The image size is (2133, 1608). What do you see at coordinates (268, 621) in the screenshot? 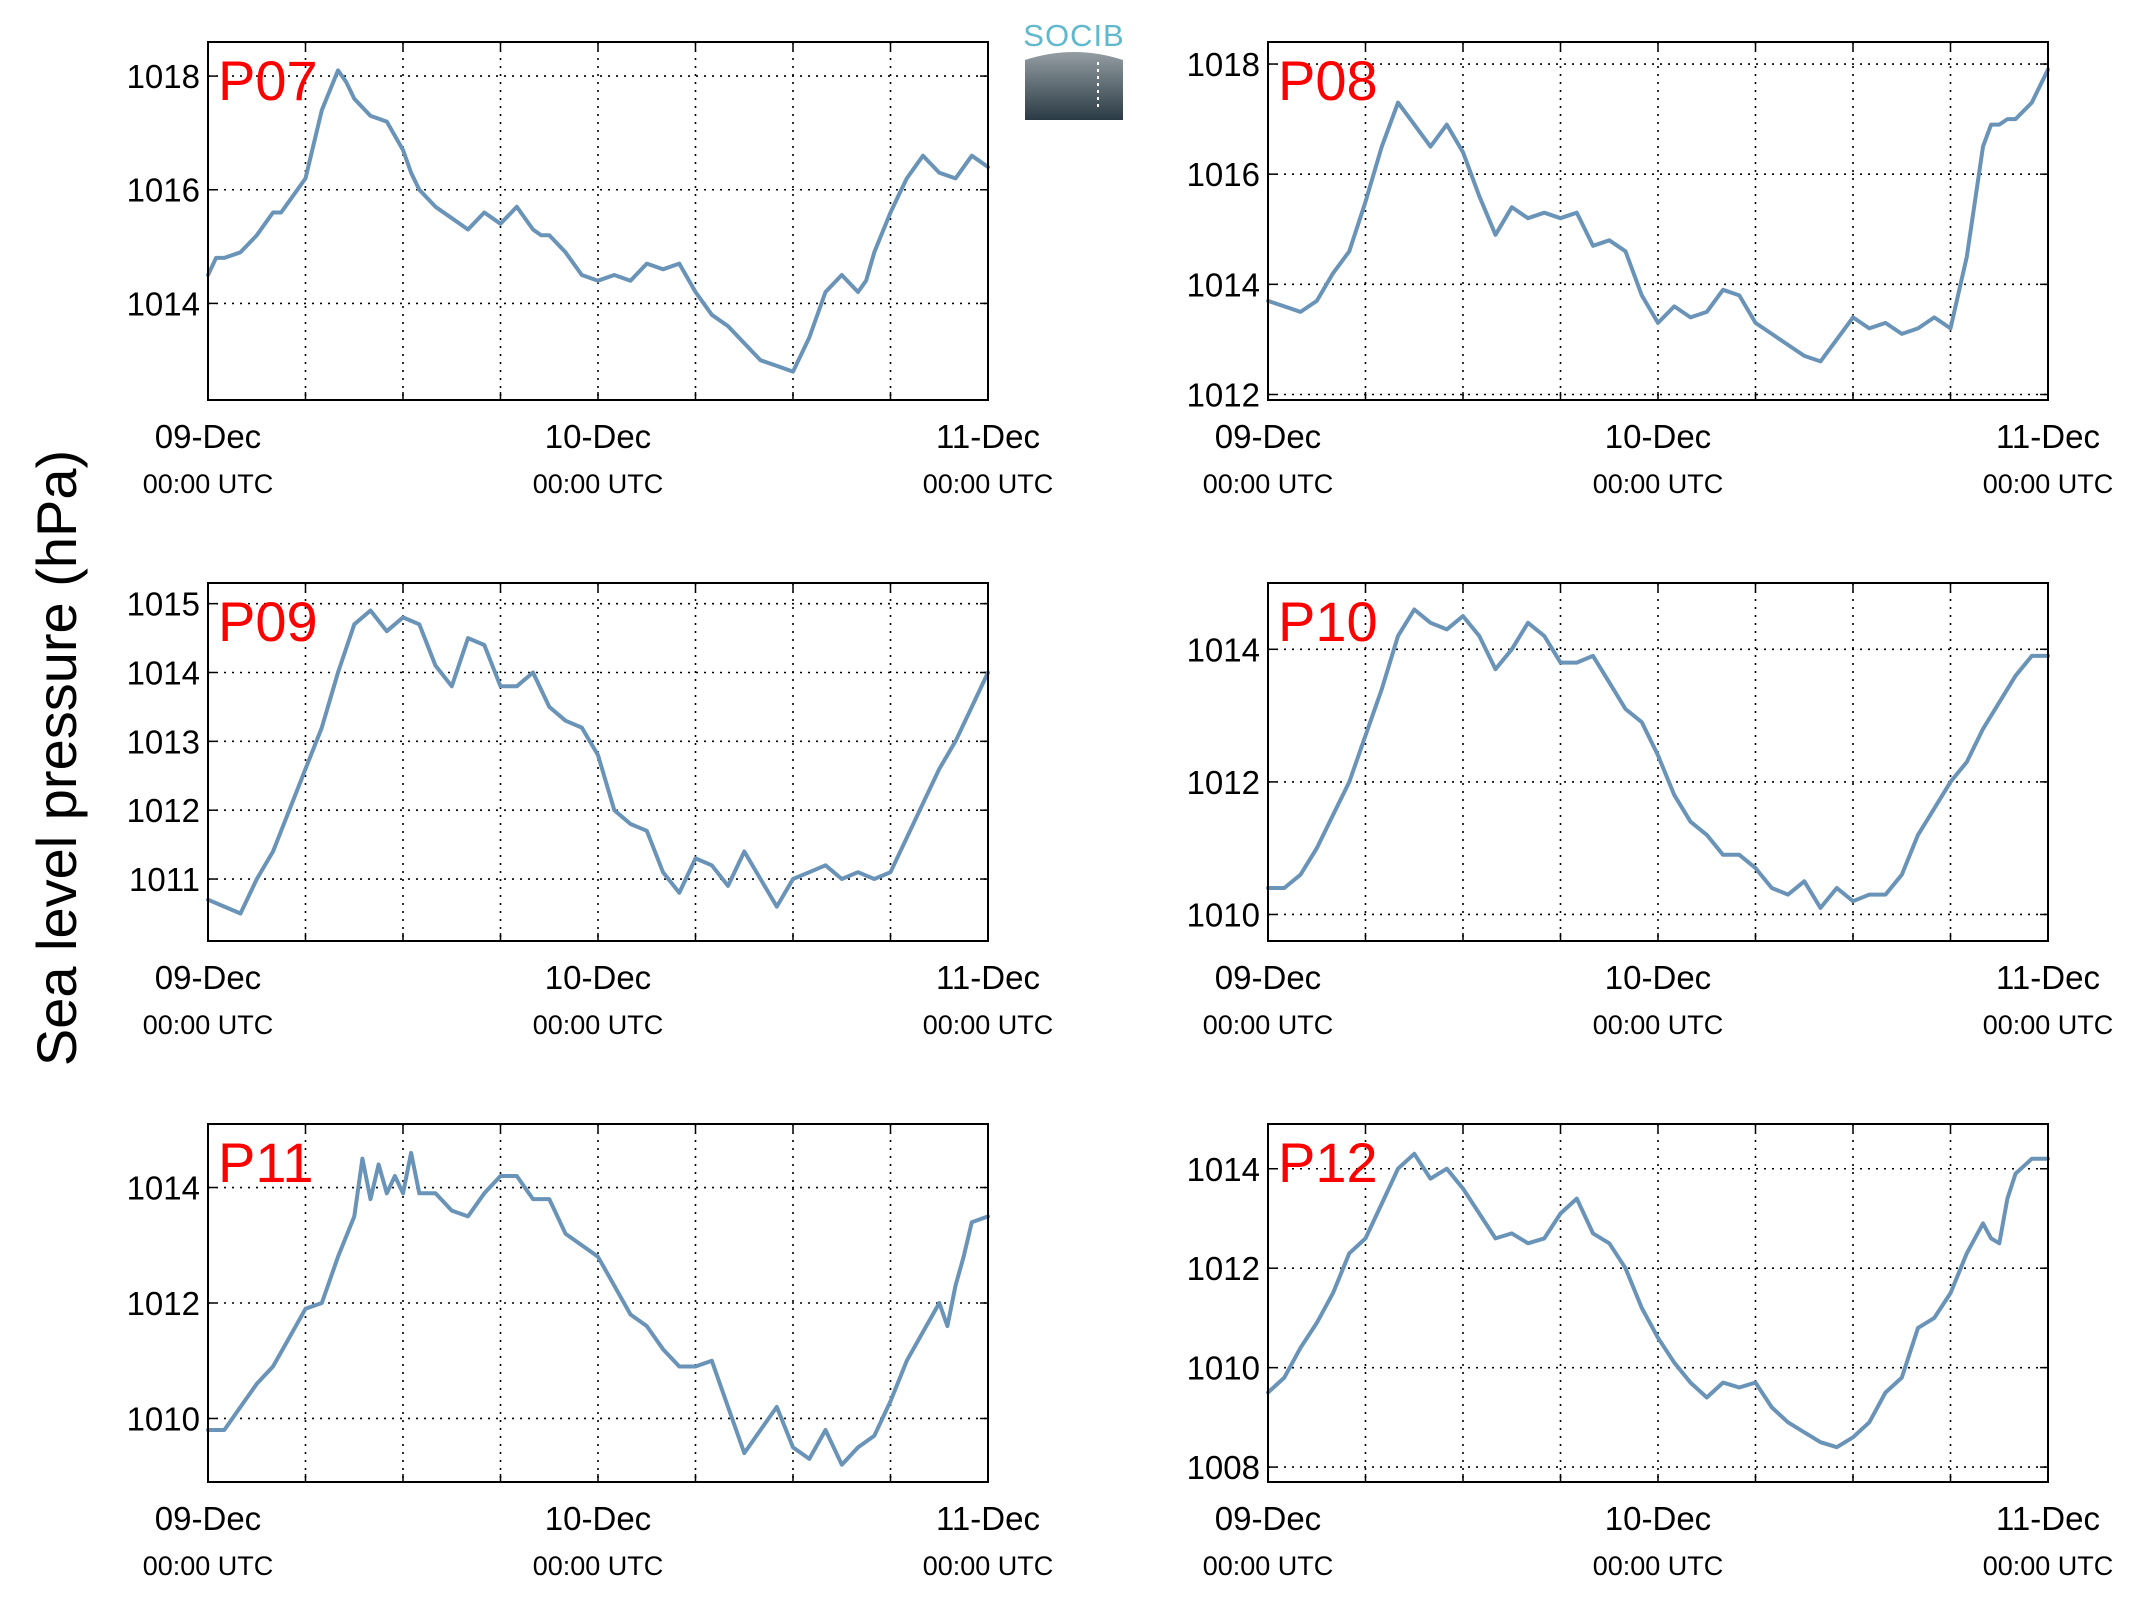
I see `panel-label-p09: P09` at bounding box center [268, 621].